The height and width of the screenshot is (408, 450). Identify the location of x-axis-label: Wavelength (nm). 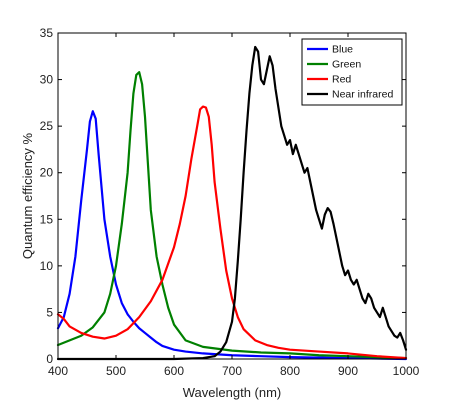
(232, 392).